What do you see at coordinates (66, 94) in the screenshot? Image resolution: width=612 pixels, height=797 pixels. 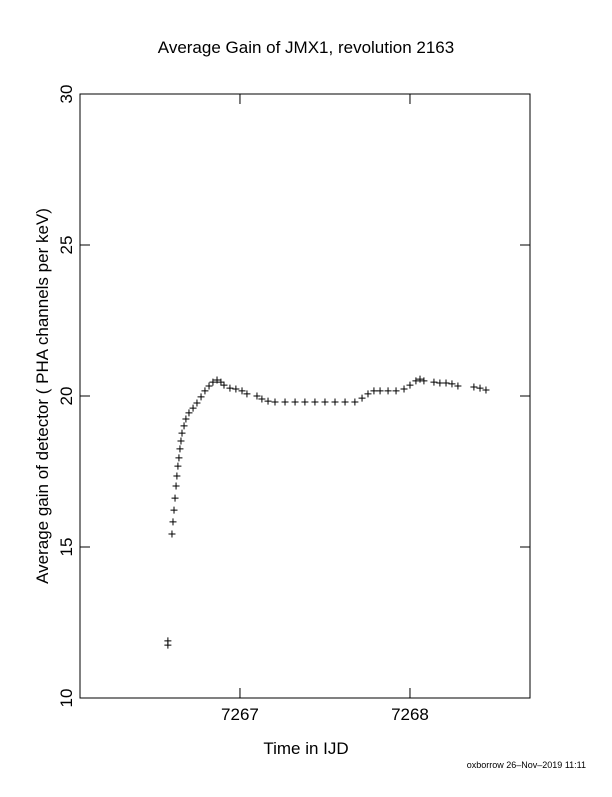 I see `y-tick-label: 30` at bounding box center [66, 94].